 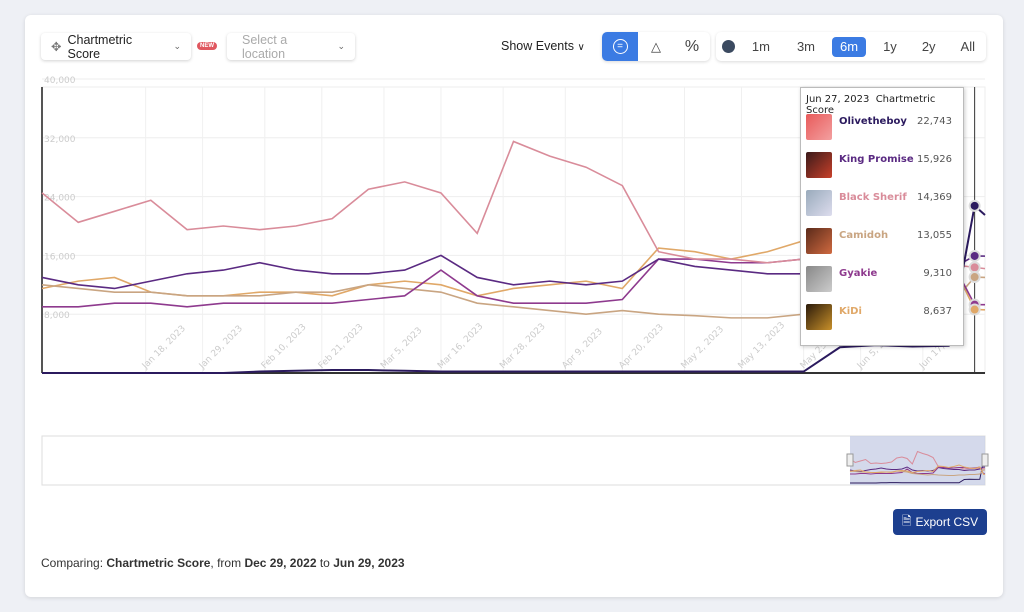 What do you see at coordinates (882, 242) in the screenshot?
I see `tooltip-row: Camidoh 13,055` at bounding box center [882, 242].